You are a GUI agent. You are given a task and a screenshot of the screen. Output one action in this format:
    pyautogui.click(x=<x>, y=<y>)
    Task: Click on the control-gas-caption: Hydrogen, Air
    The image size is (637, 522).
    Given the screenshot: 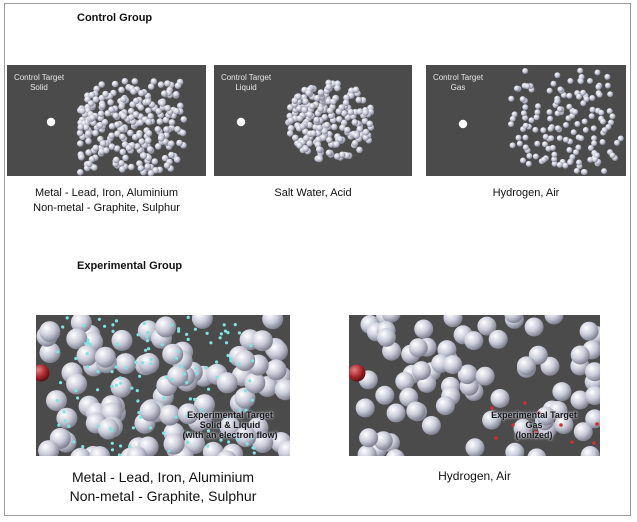 What is the action you would take?
    pyautogui.click(x=526, y=193)
    